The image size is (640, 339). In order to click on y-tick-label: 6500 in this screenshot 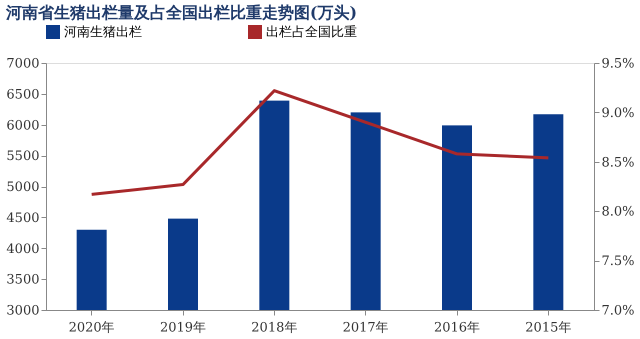, I will do `click(23, 94)`.